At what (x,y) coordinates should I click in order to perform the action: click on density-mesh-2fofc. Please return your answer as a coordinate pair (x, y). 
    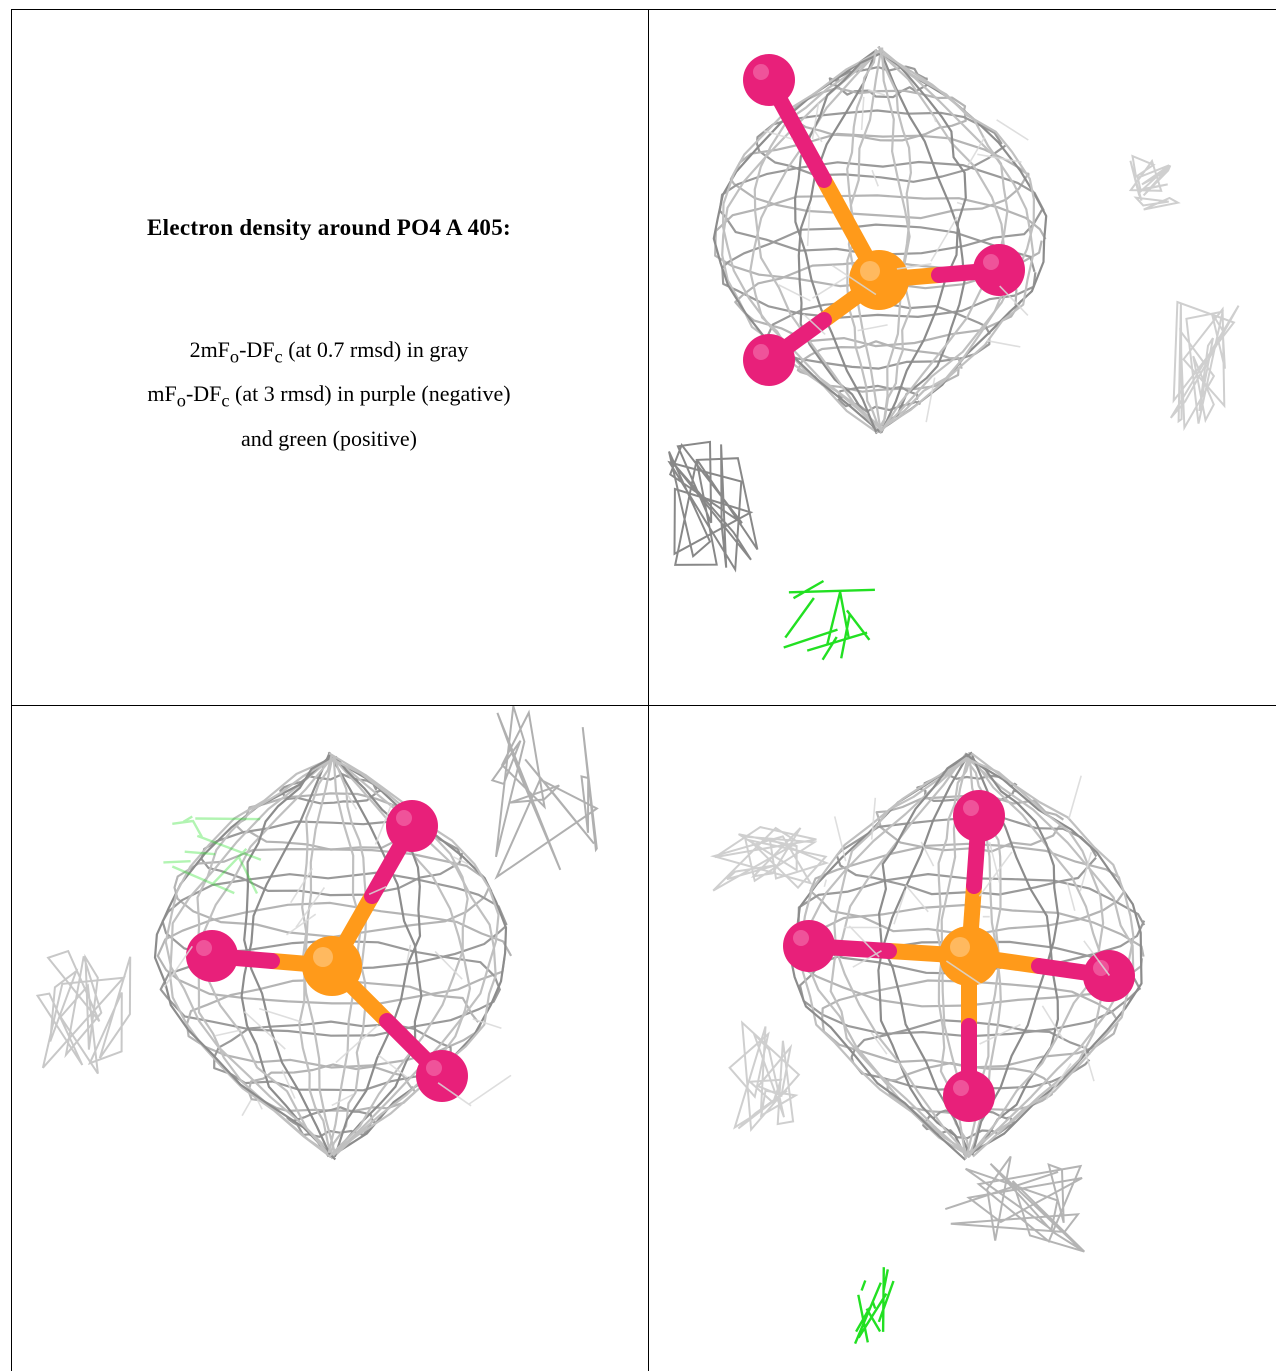
    Looking at the image, I should click on (880, 240).